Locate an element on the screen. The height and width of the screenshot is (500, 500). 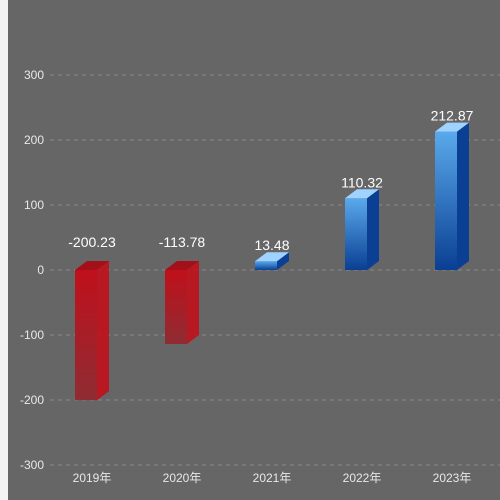
x-tick-label: 2021年 is located at coordinates (272, 478).